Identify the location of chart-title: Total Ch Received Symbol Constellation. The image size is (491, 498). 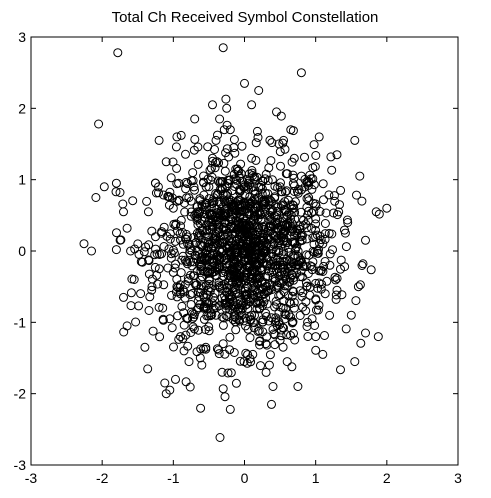
(245, 17).